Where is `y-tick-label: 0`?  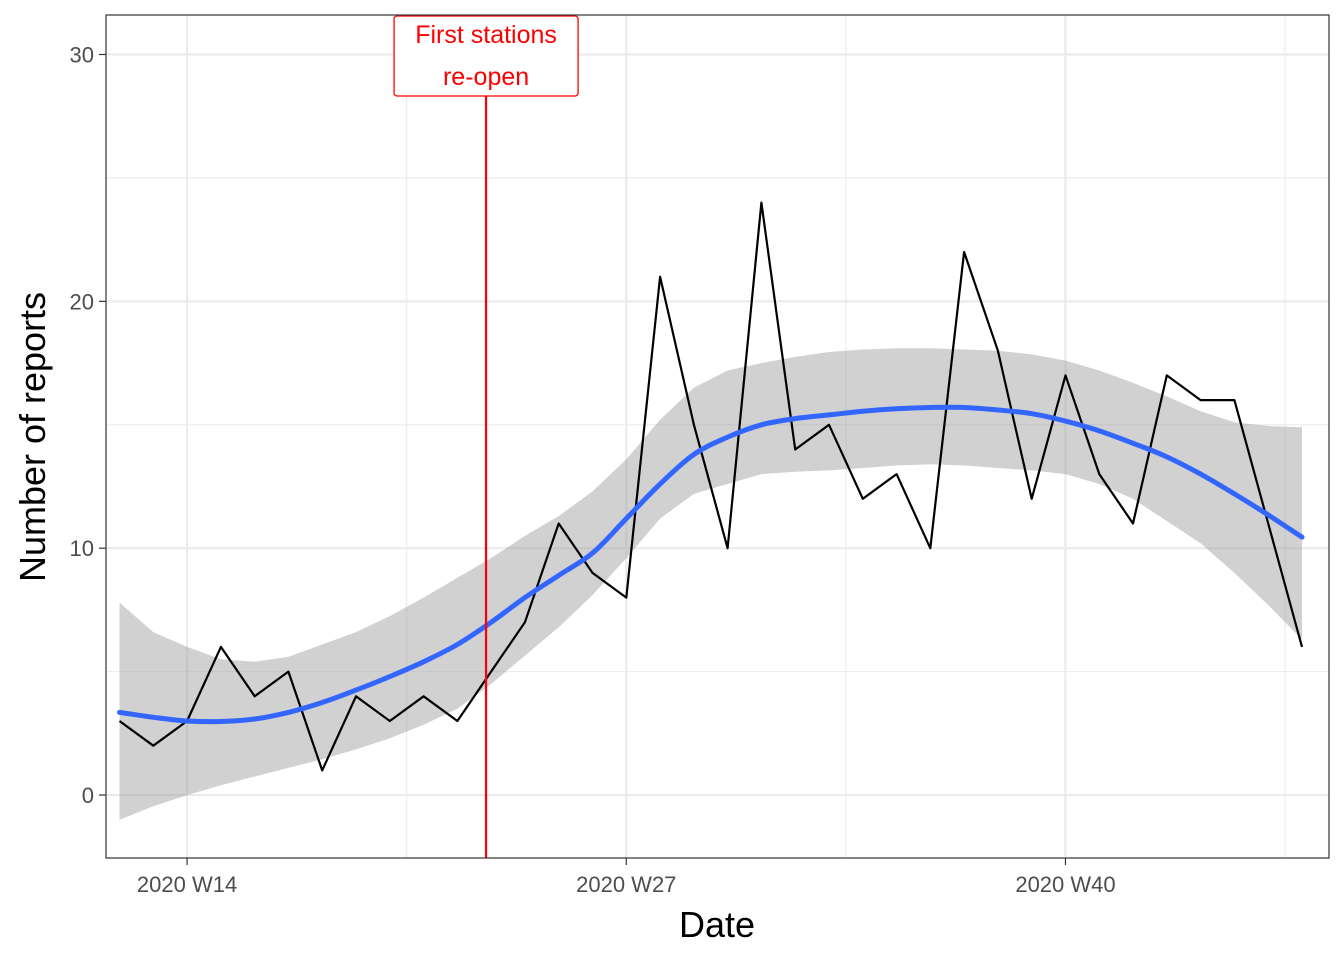 y-tick-label: 0 is located at coordinates (88, 795).